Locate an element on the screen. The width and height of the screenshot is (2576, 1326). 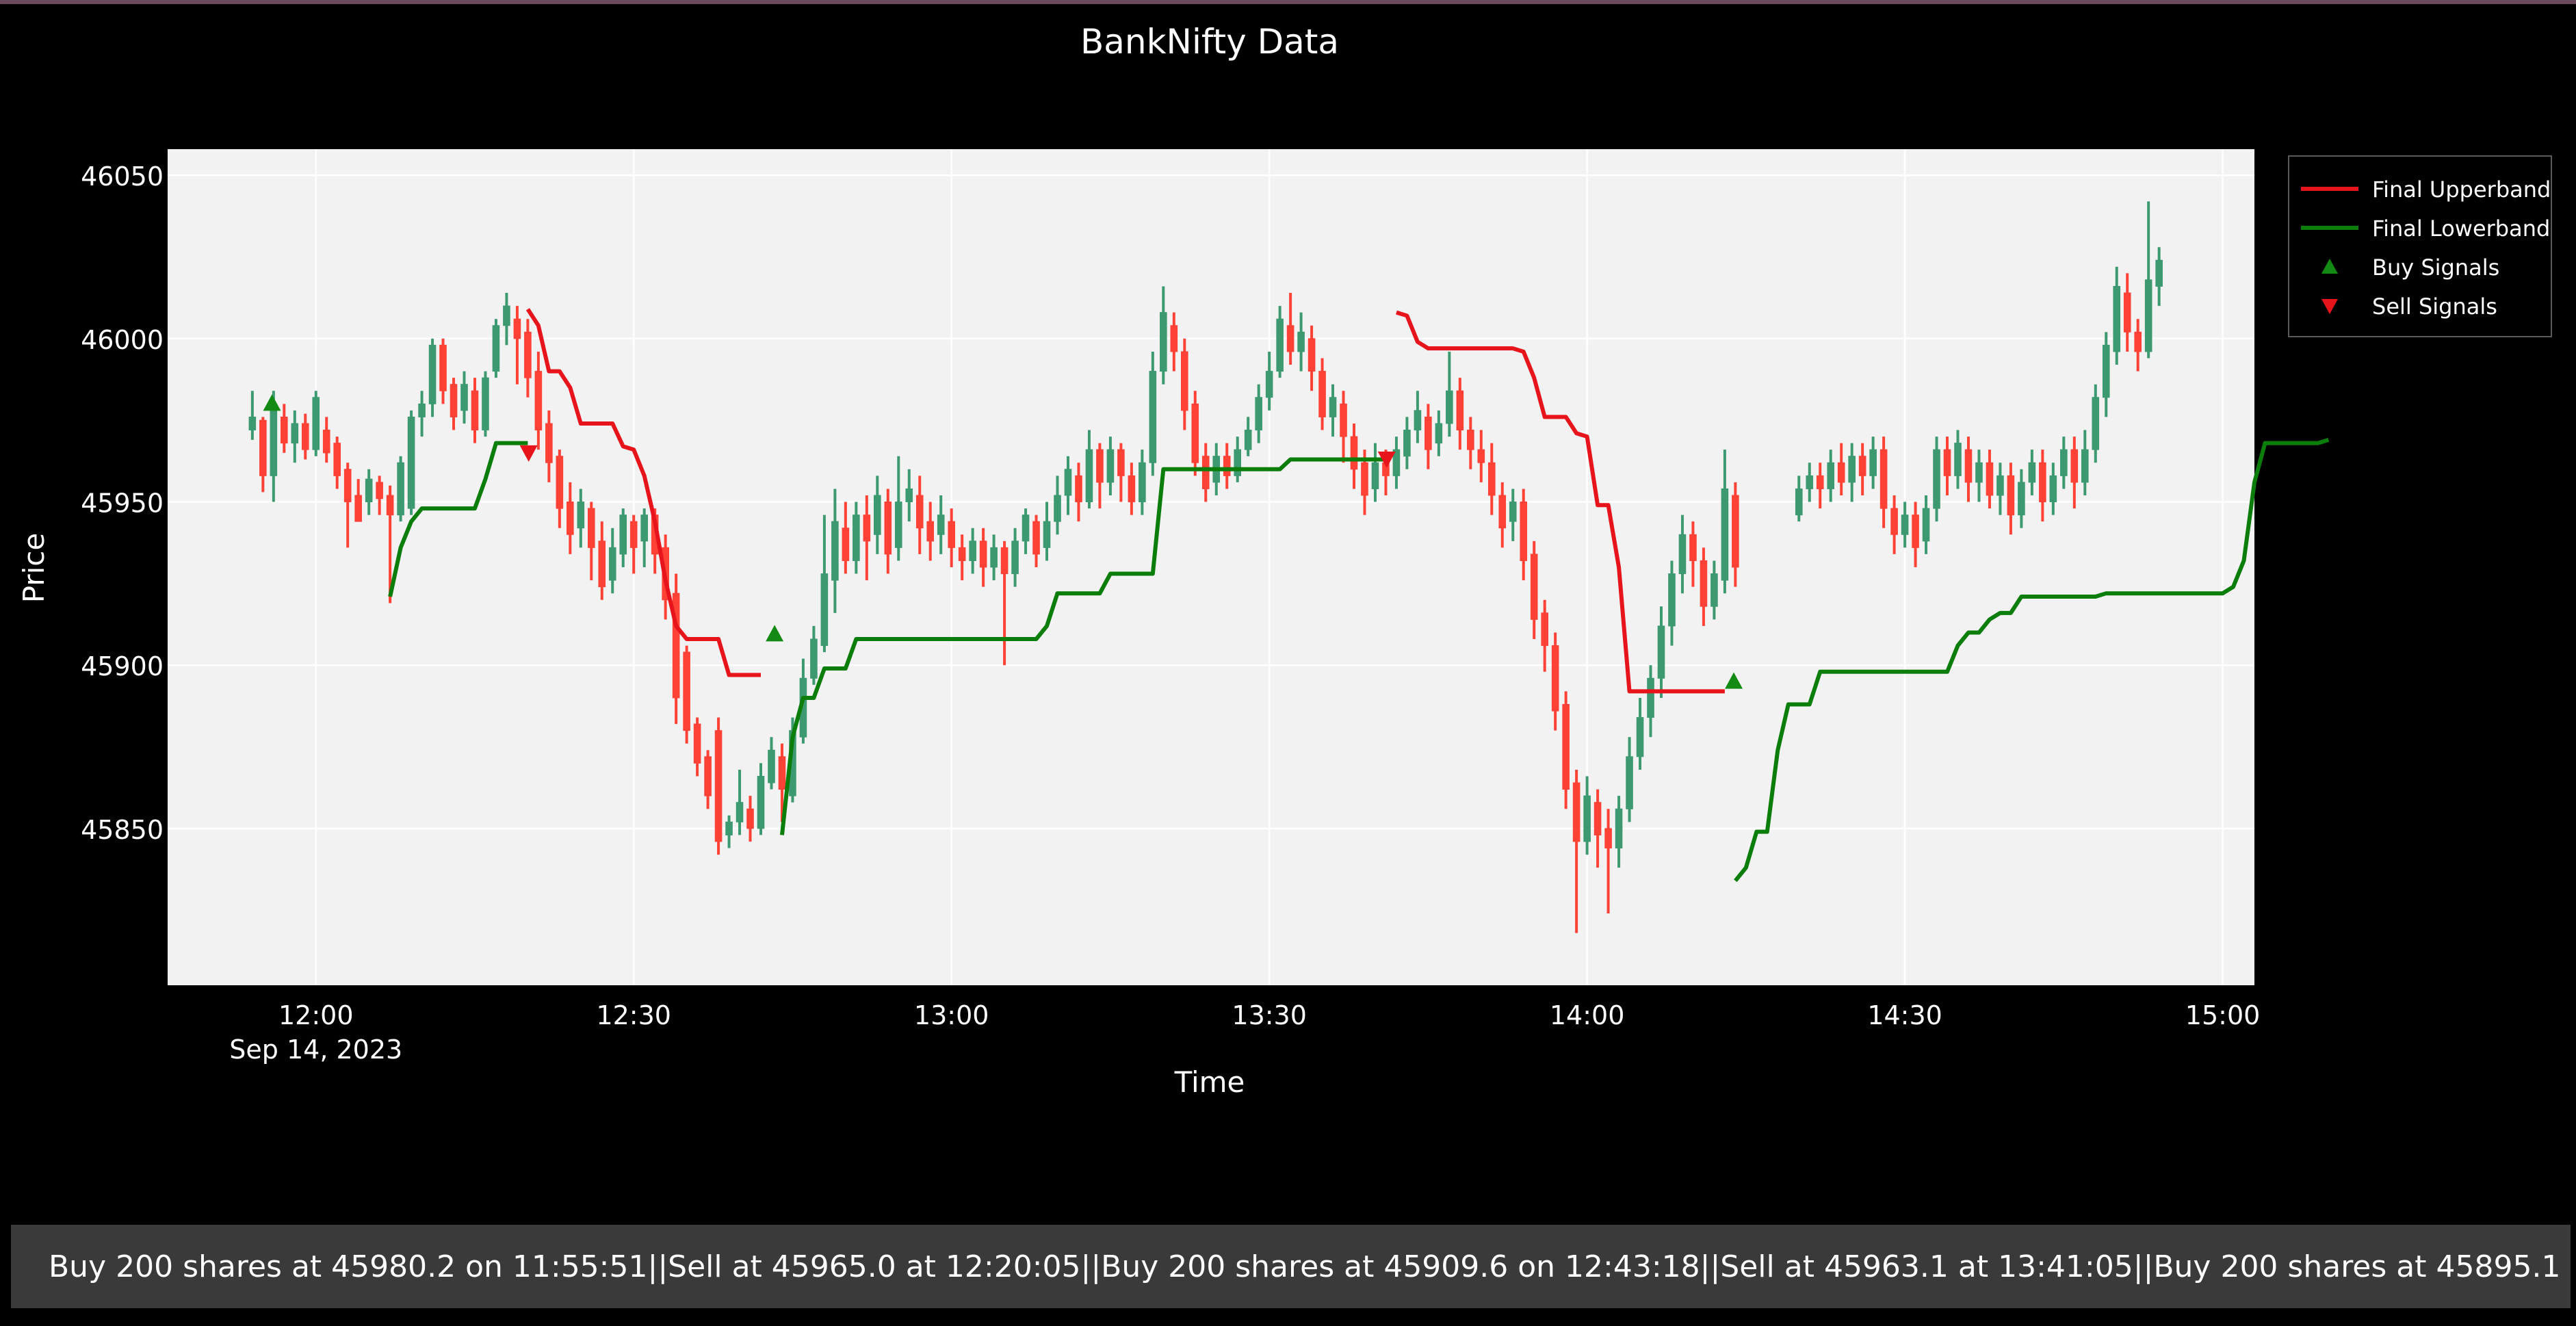
upperband-line is located at coordinates (1560, 502).